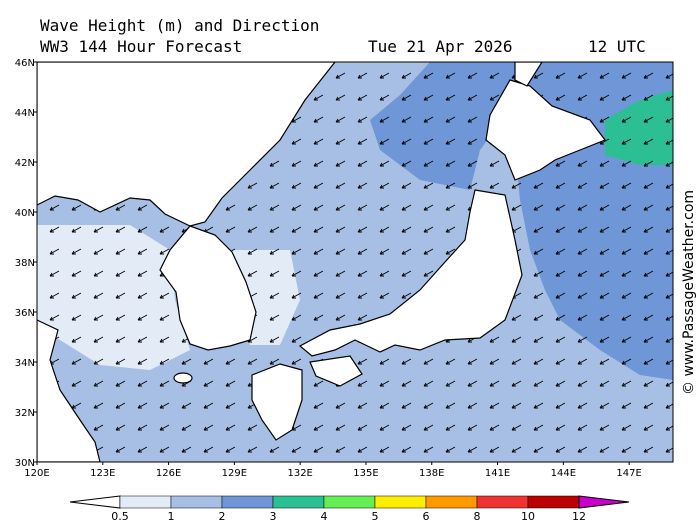 The image size is (700, 529). I want to click on legend-over, so click(604, 502).